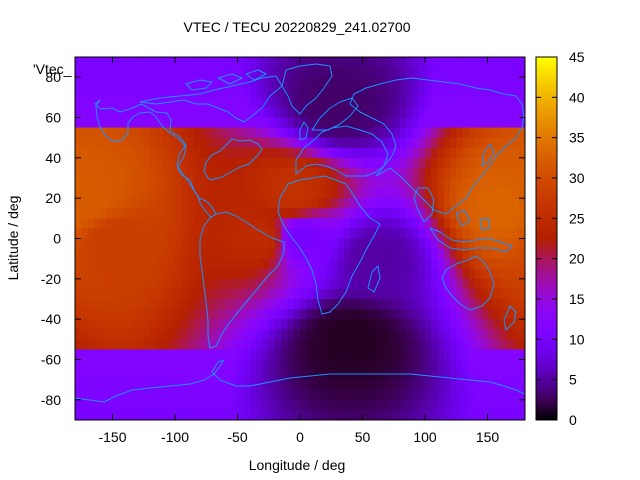 The height and width of the screenshot is (480, 640). Describe the element at coordinates (471, 231) in the screenshot. I see `coastline-indonesia` at that location.